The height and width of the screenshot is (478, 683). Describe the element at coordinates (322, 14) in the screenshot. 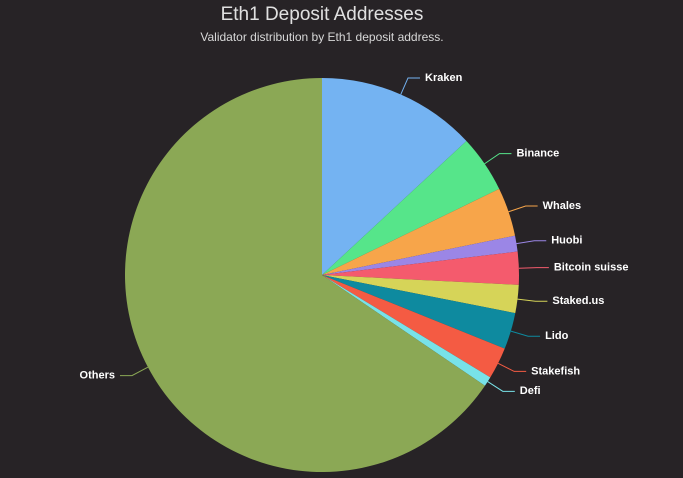

I see `chart-title: Eth1 Deposit Addresses` at that location.